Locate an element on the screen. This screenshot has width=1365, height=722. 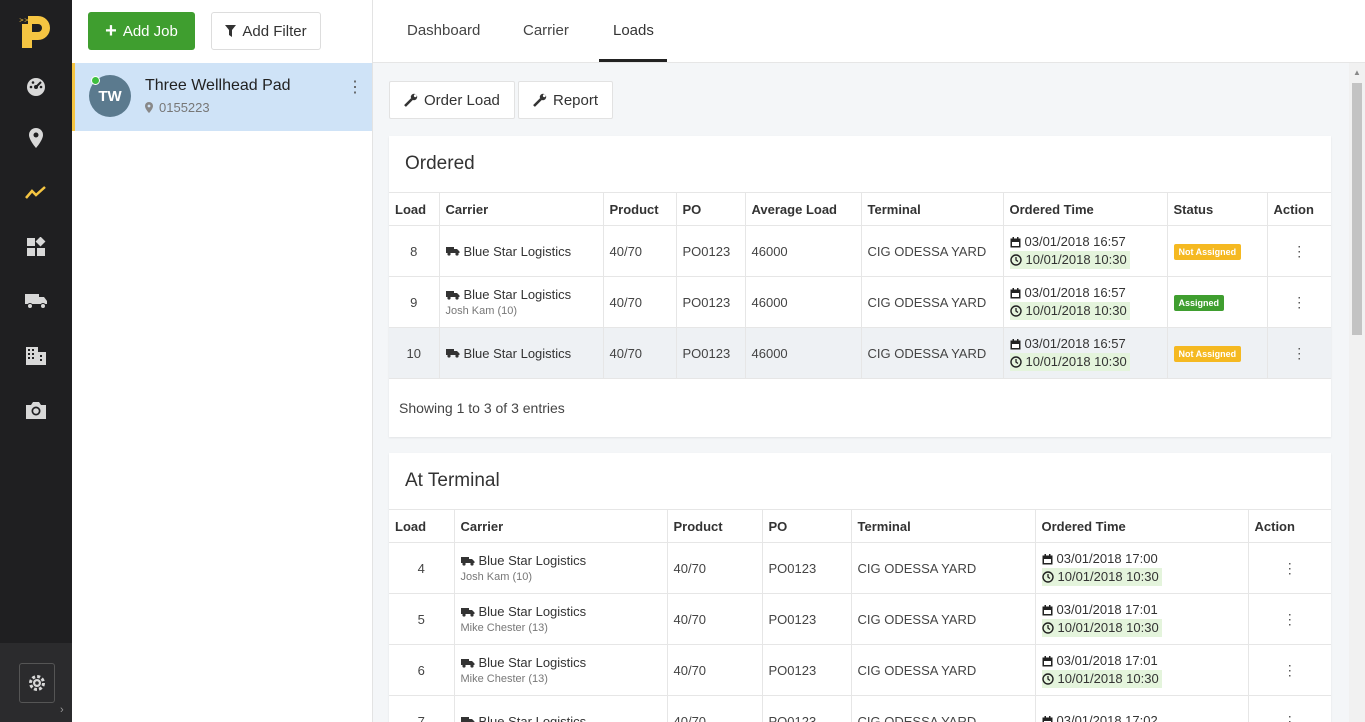
add-filter-button: Add Filter is located at coordinates (266, 31).